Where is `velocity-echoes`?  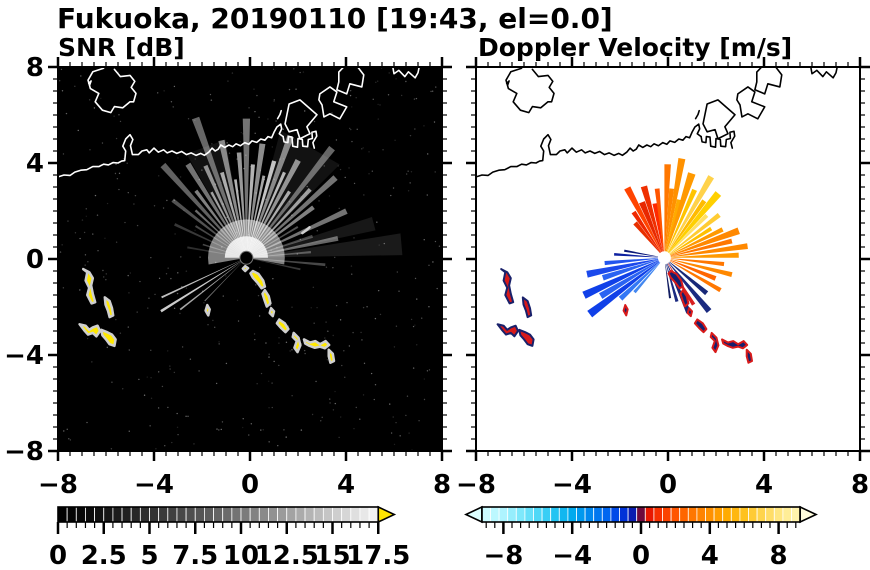
velocity-echoes is located at coordinates (624, 316).